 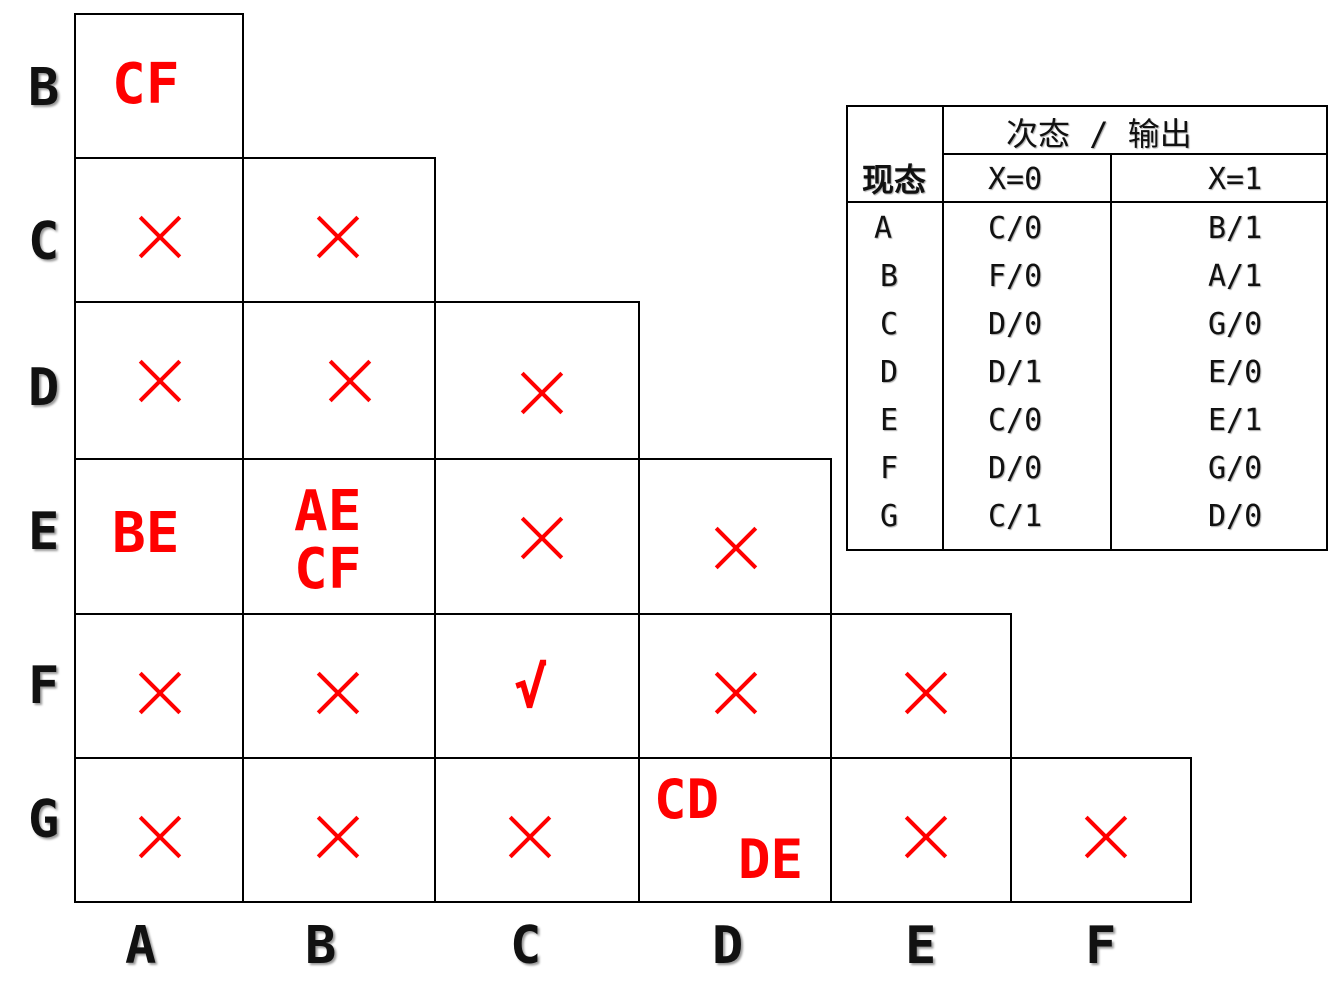 I want to click on implied-pair: DE, so click(x=771, y=859).